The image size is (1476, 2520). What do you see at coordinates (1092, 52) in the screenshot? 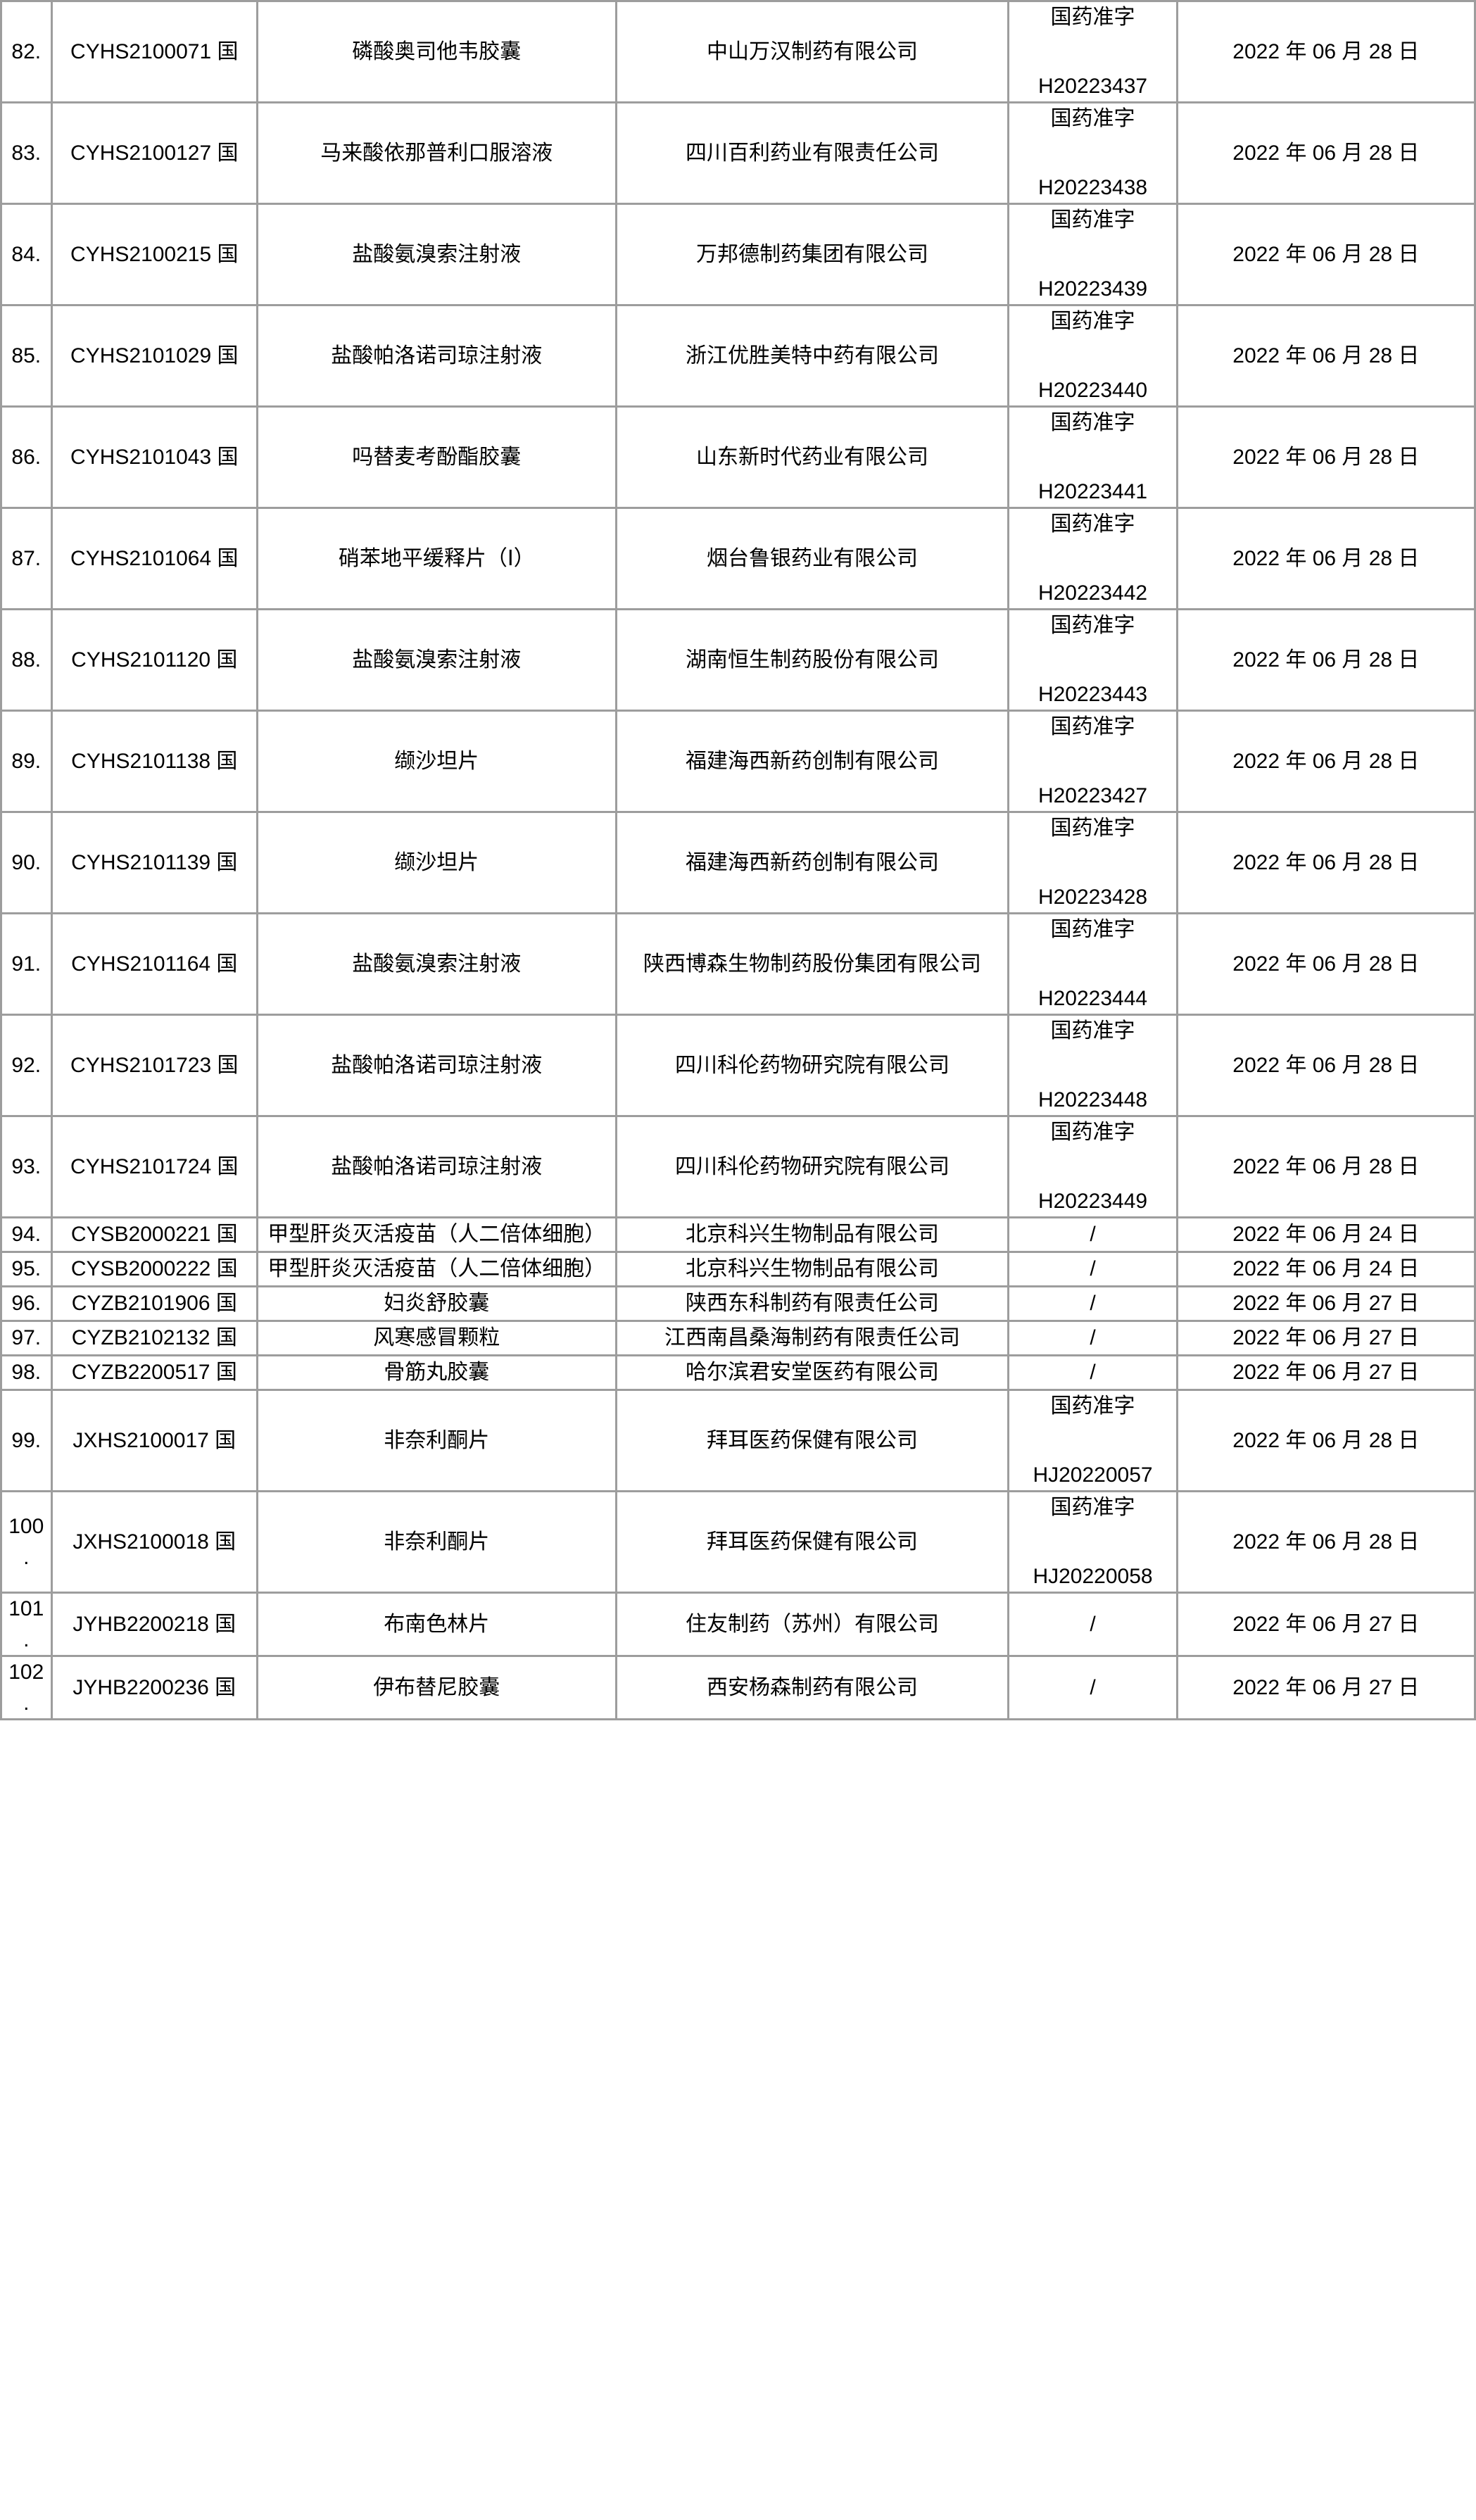
I see `approval-number-cell: 国药准字 H20223437` at bounding box center [1092, 52].